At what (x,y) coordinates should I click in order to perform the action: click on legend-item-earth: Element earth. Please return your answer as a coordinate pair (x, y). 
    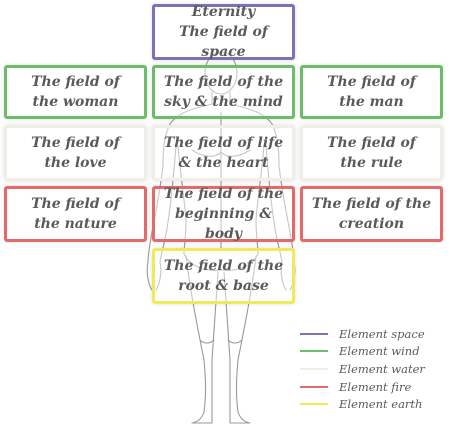
    Looking at the image, I should click on (374, 404).